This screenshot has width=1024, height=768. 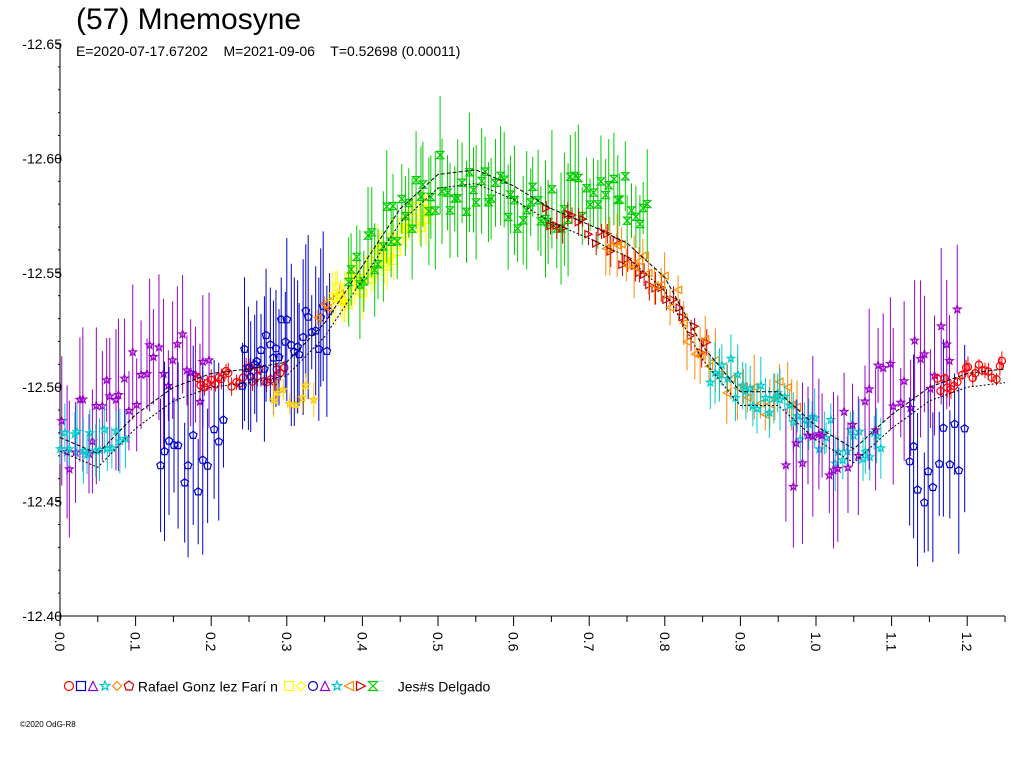 I want to click on y-tick-label: -12.55, so click(x=42, y=273).